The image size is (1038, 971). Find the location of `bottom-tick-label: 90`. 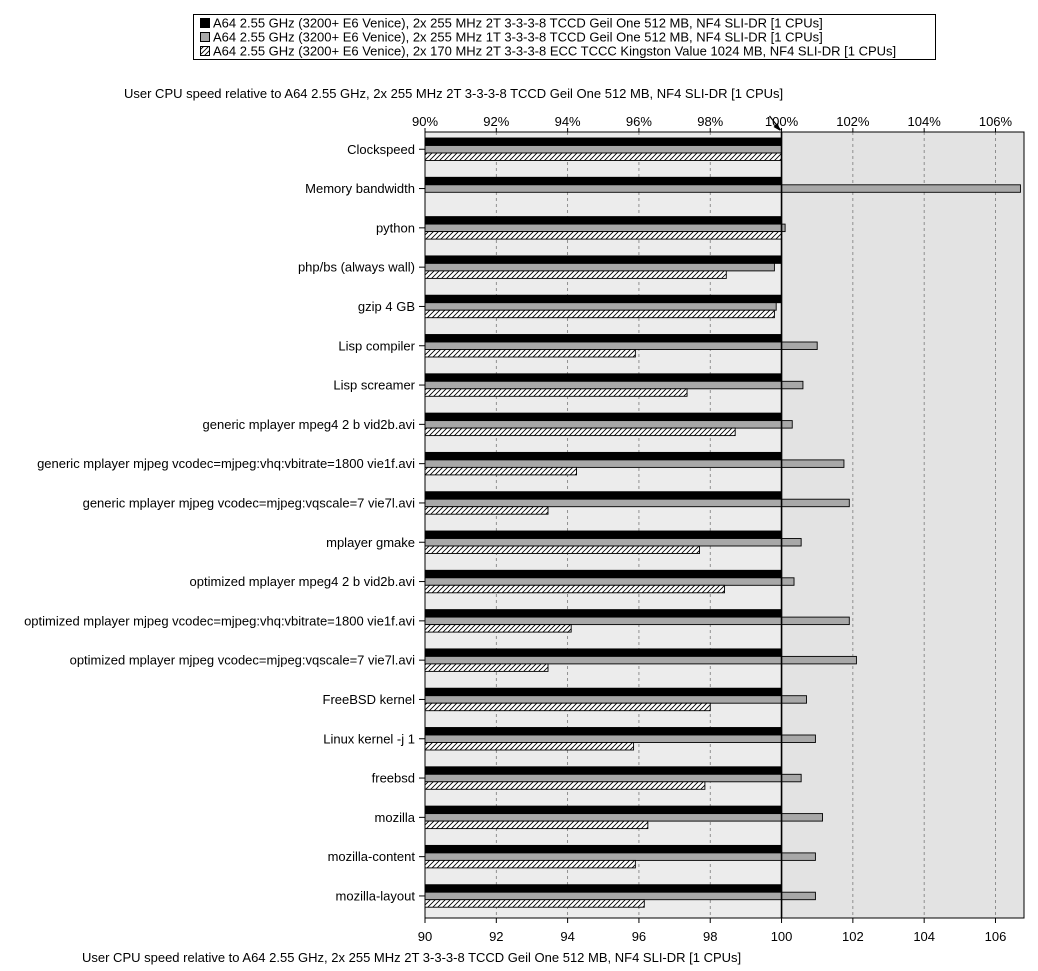

bottom-tick-label: 90 is located at coordinates (425, 936).